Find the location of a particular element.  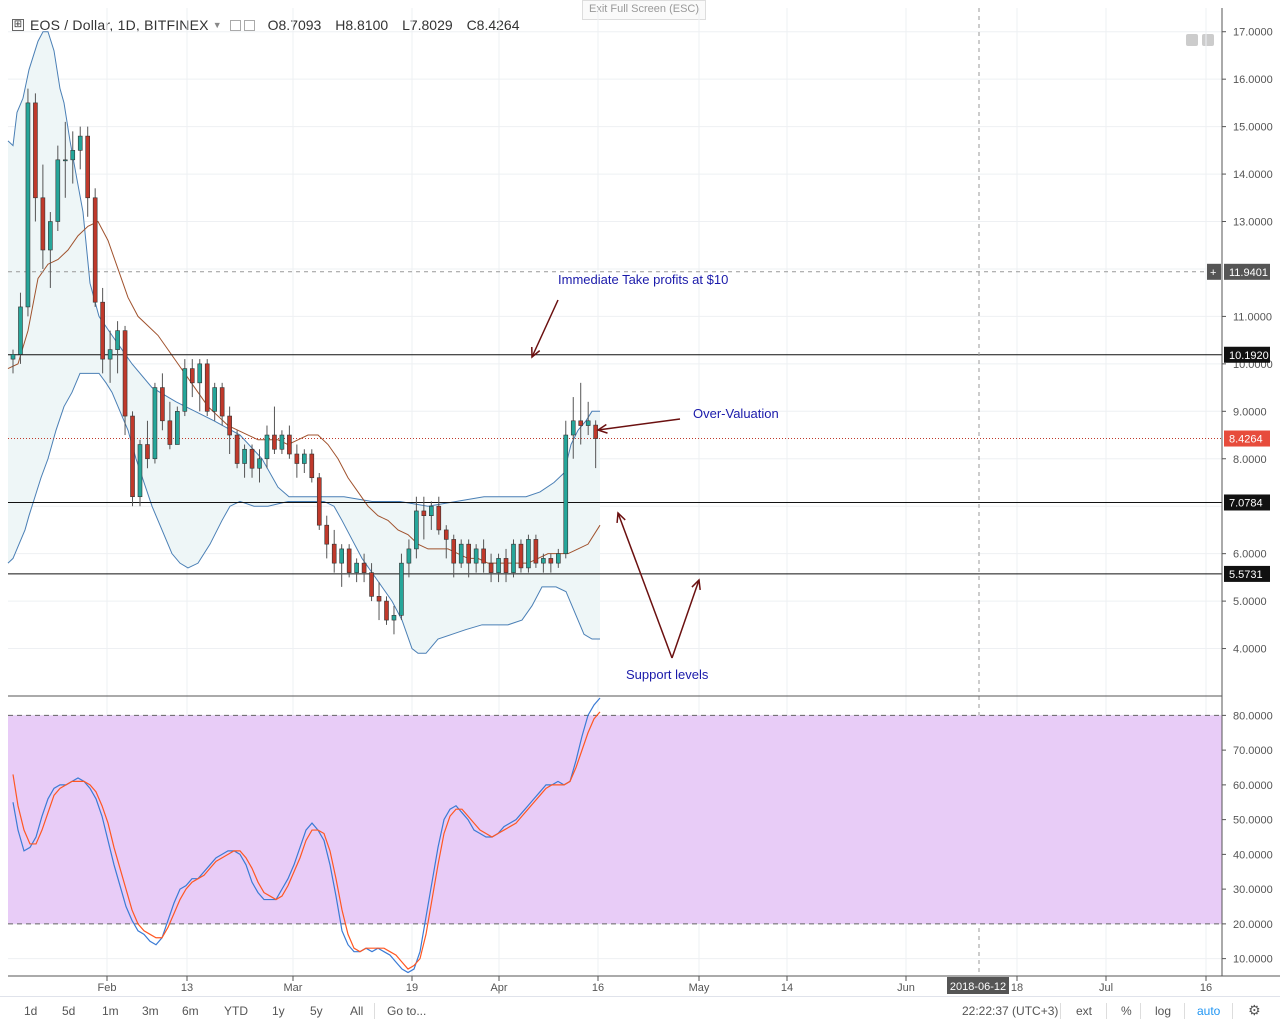

exit-fullscreen-hint: Exit Full Screen (ESC) is located at coordinates (644, 10).